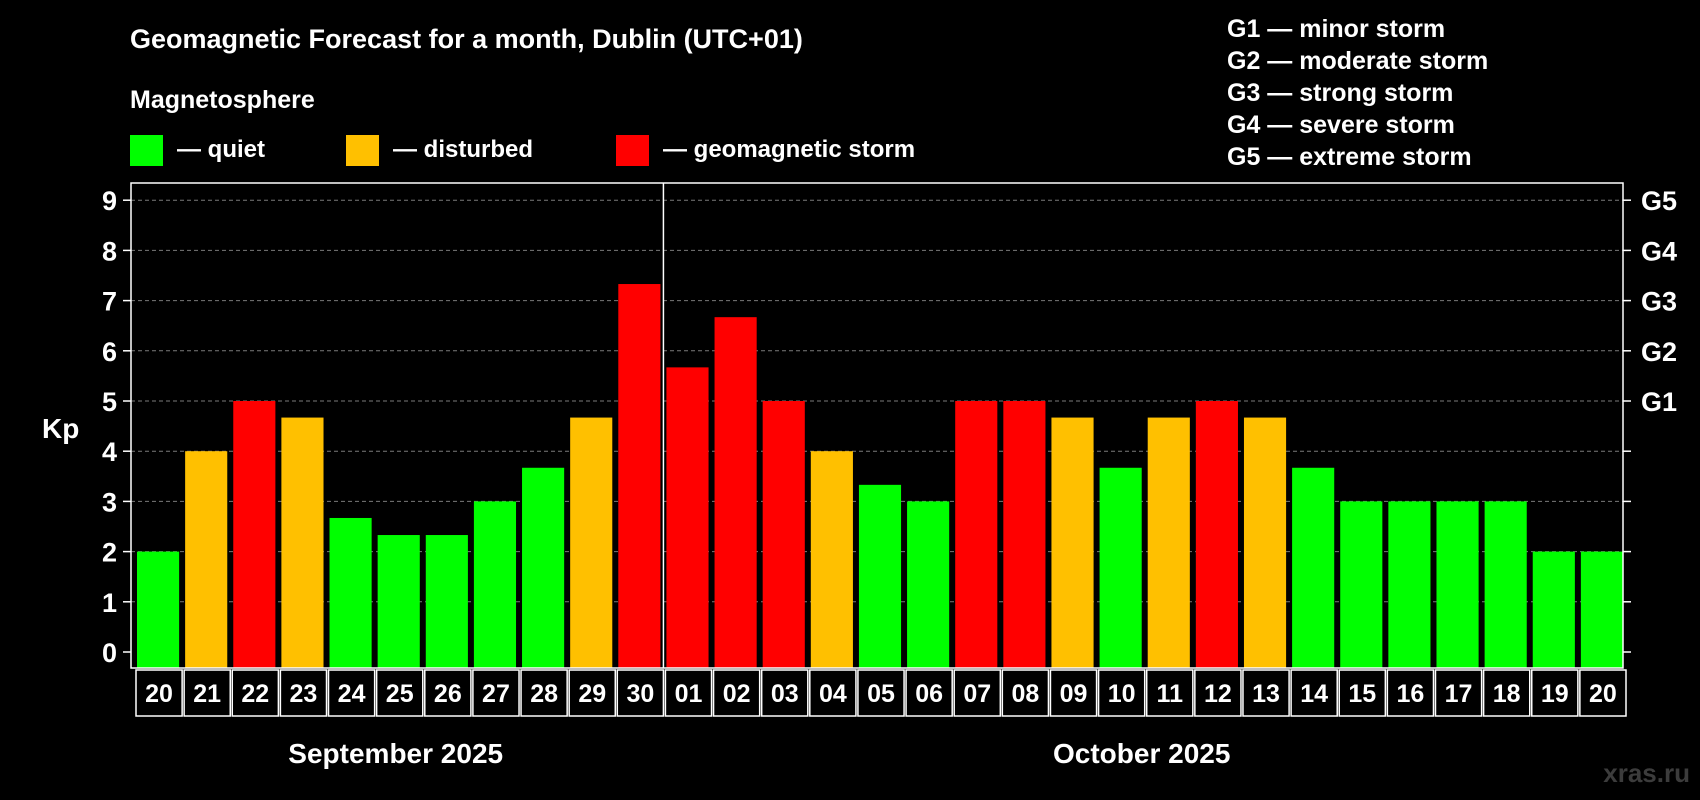 The height and width of the screenshot is (800, 1700). Describe the element at coordinates (632, 150) in the screenshot. I see `legend-swatch-storm` at that location.